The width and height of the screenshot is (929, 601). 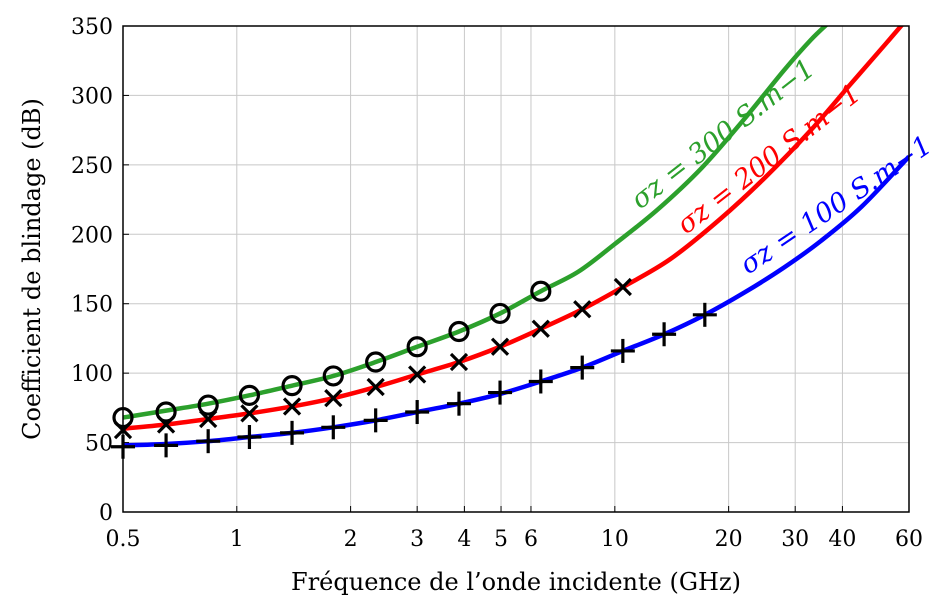 What do you see at coordinates (842, 539) in the screenshot?
I see `x-tick-label: 40` at bounding box center [842, 539].